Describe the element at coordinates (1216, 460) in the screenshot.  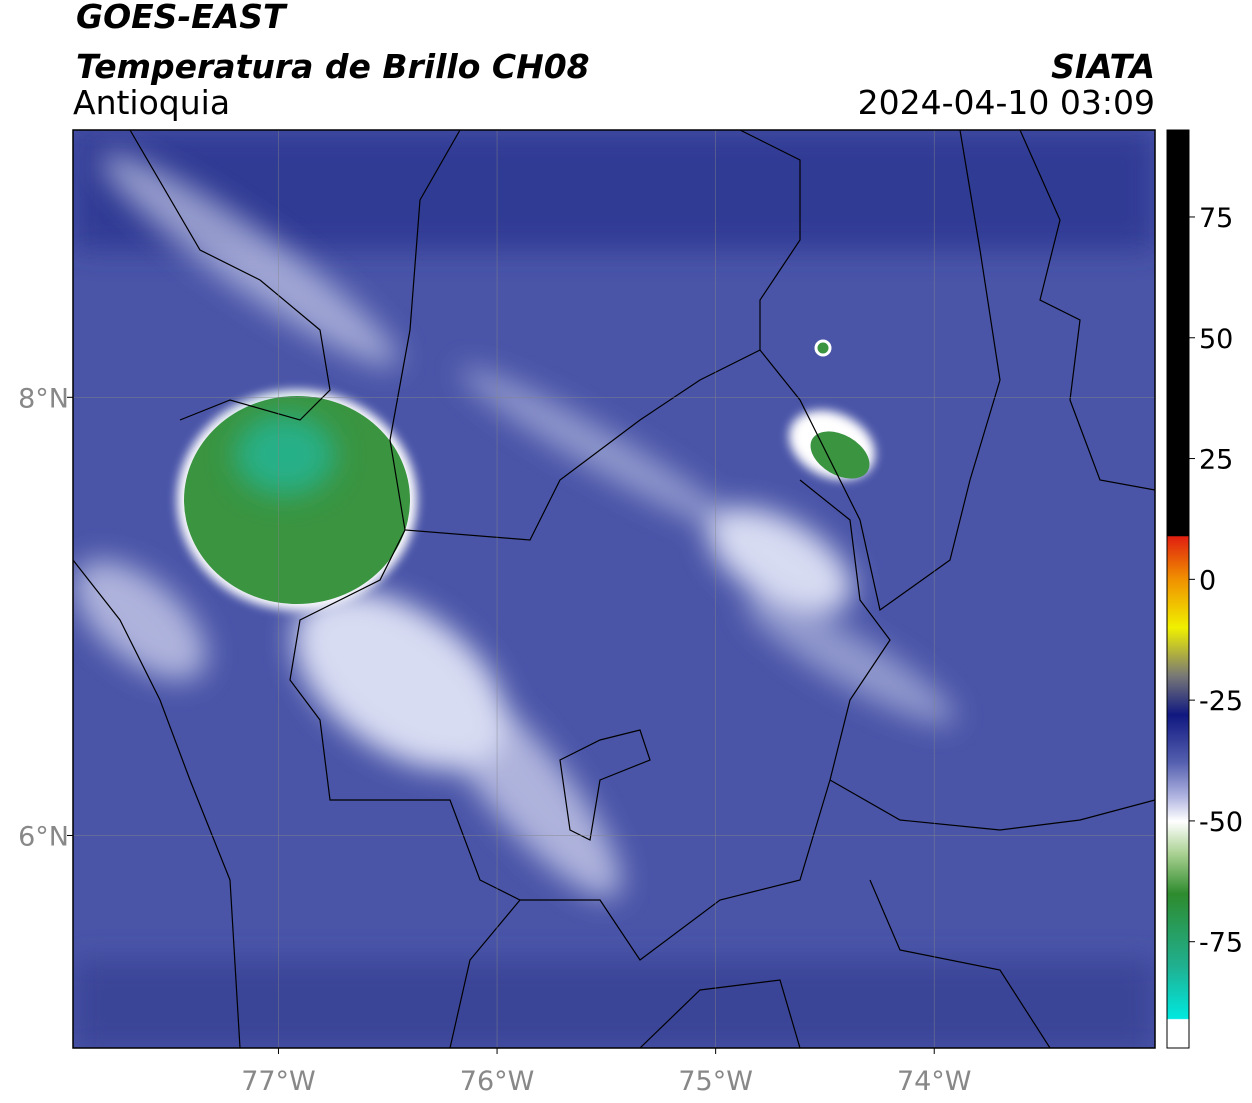
I see `colorbar-tick-label: 25` at that location.